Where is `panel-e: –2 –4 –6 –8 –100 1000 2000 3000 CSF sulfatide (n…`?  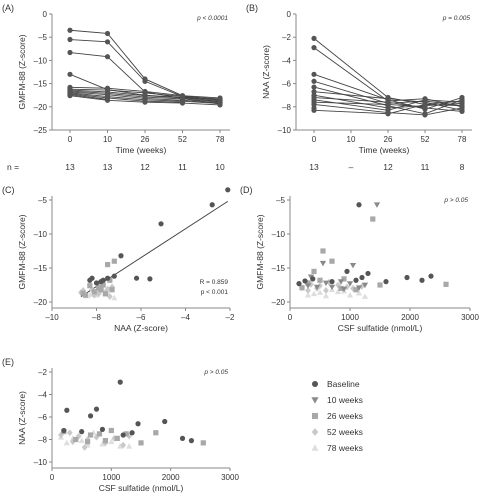 panel-e: –2 –4 –6 –8 –100 1000 2000 3000 CSF sulfatide (n… is located at coordinates (120, 425).